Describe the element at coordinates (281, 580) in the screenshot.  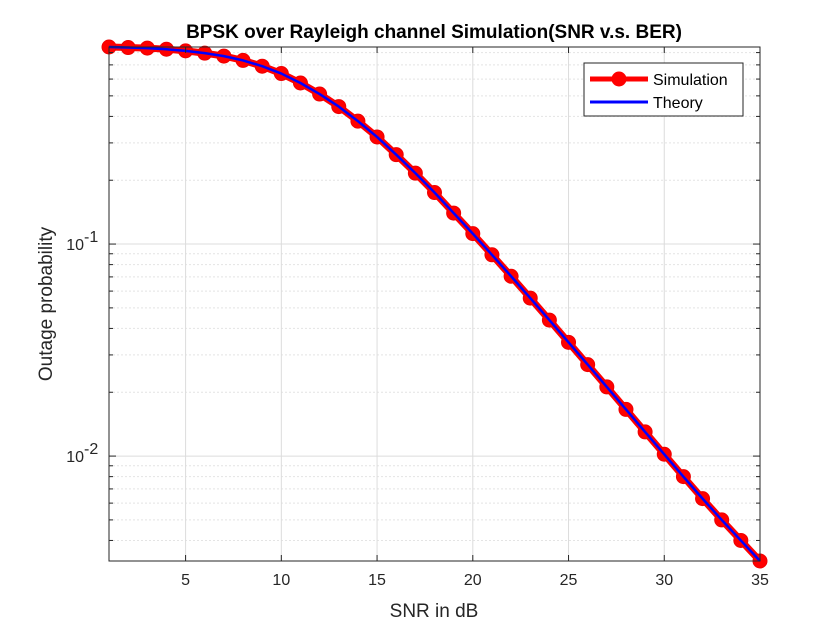
I see `x-tick-label: 10` at that location.